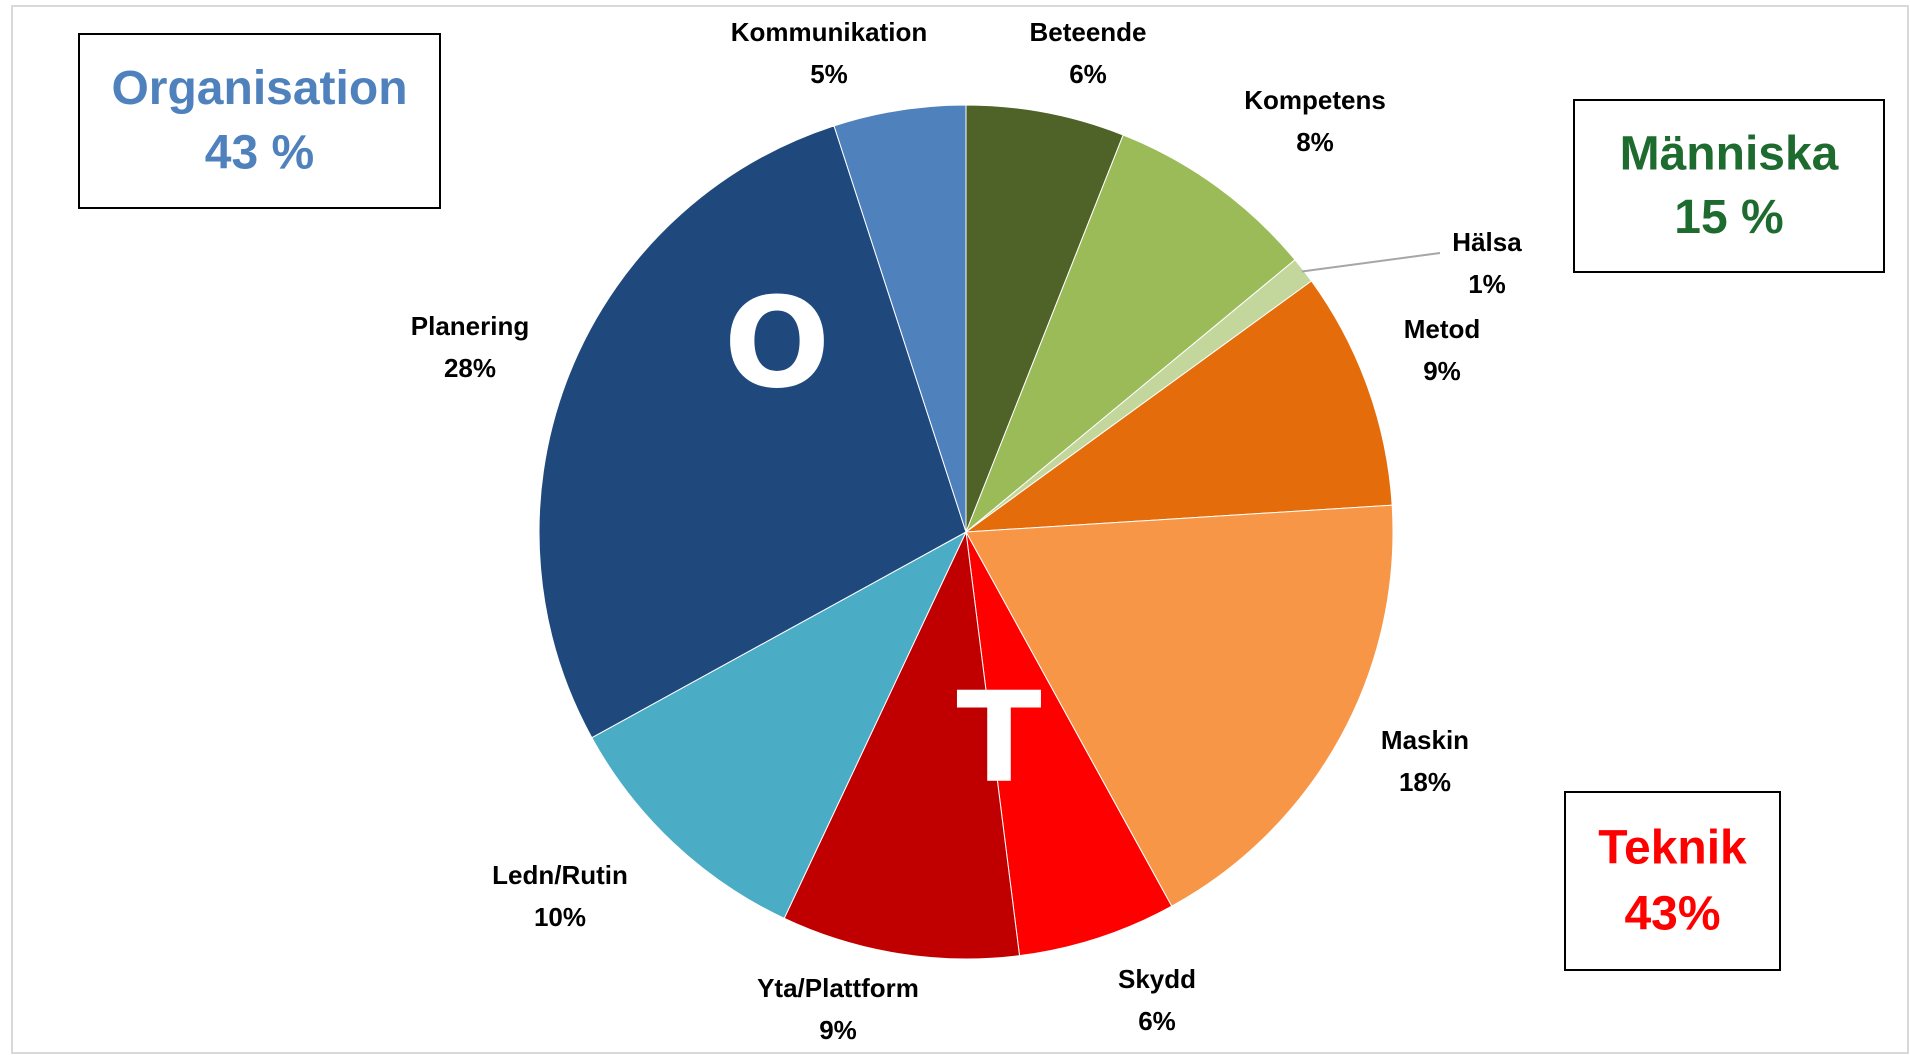 The image size is (1910, 1055). What do you see at coordinates (1087, 32) in the screenshot?
I see `slice-label: Beteende` at bounding box center [1087, 32].